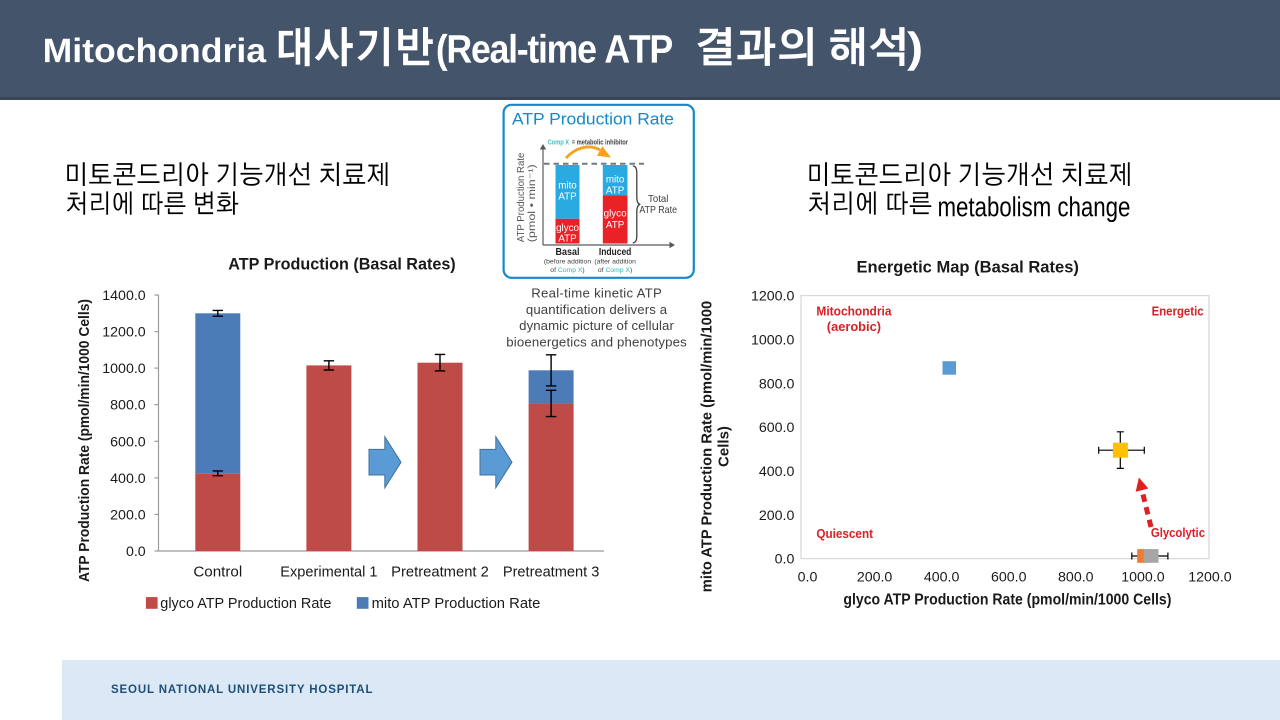 Image resolution: width=1280 pixels, height=720 pixels. Describe the element at coordinates (341, 264) in the screenshot. I see `svg-text: ATP Production (Basal Rates)` at that location.